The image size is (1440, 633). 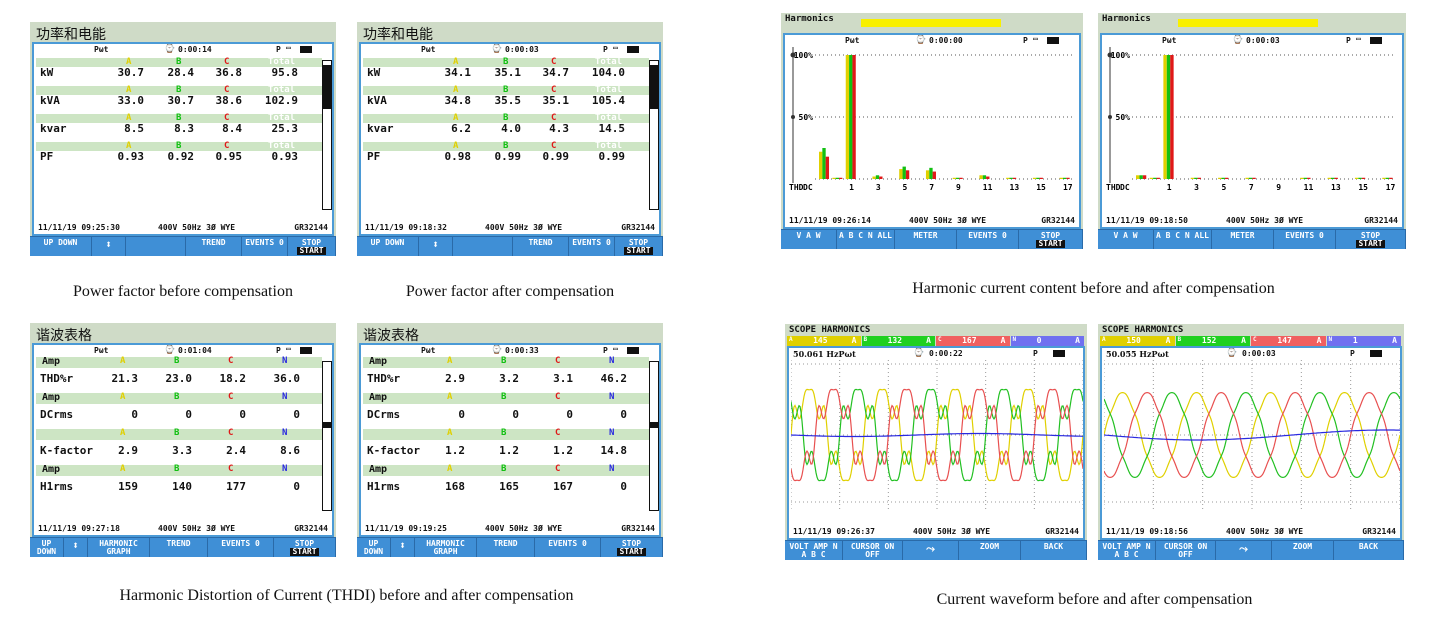 I want to click on events-button-label: EVENTS 0, so click(x=591, y=242).